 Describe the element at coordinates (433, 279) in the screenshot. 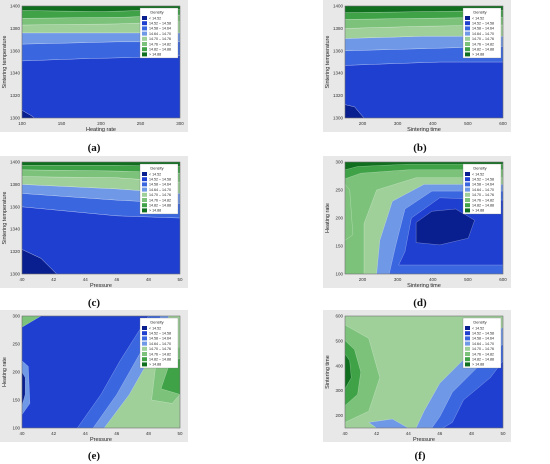

I see `x-tick-label: 400` at that location.